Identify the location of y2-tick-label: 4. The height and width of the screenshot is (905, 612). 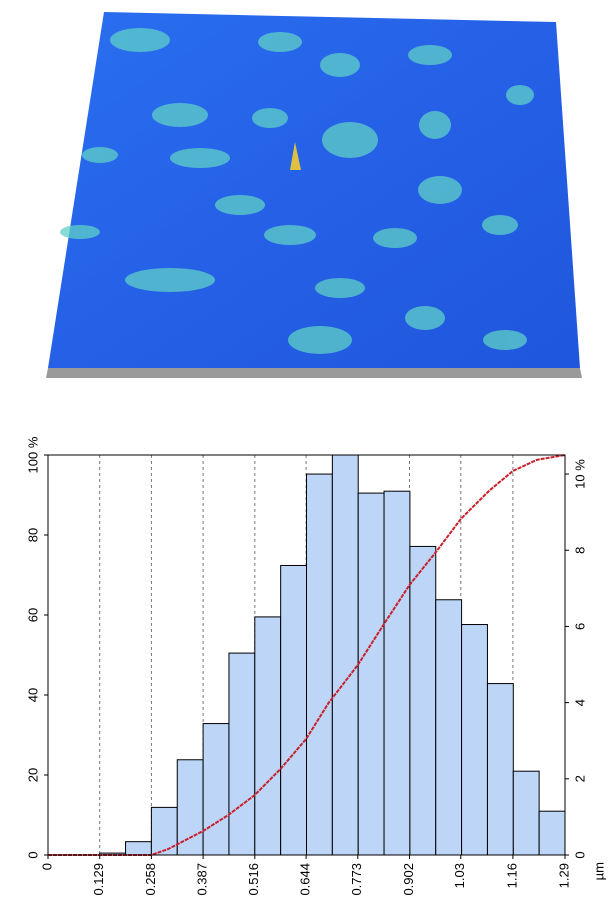
(579, 702).